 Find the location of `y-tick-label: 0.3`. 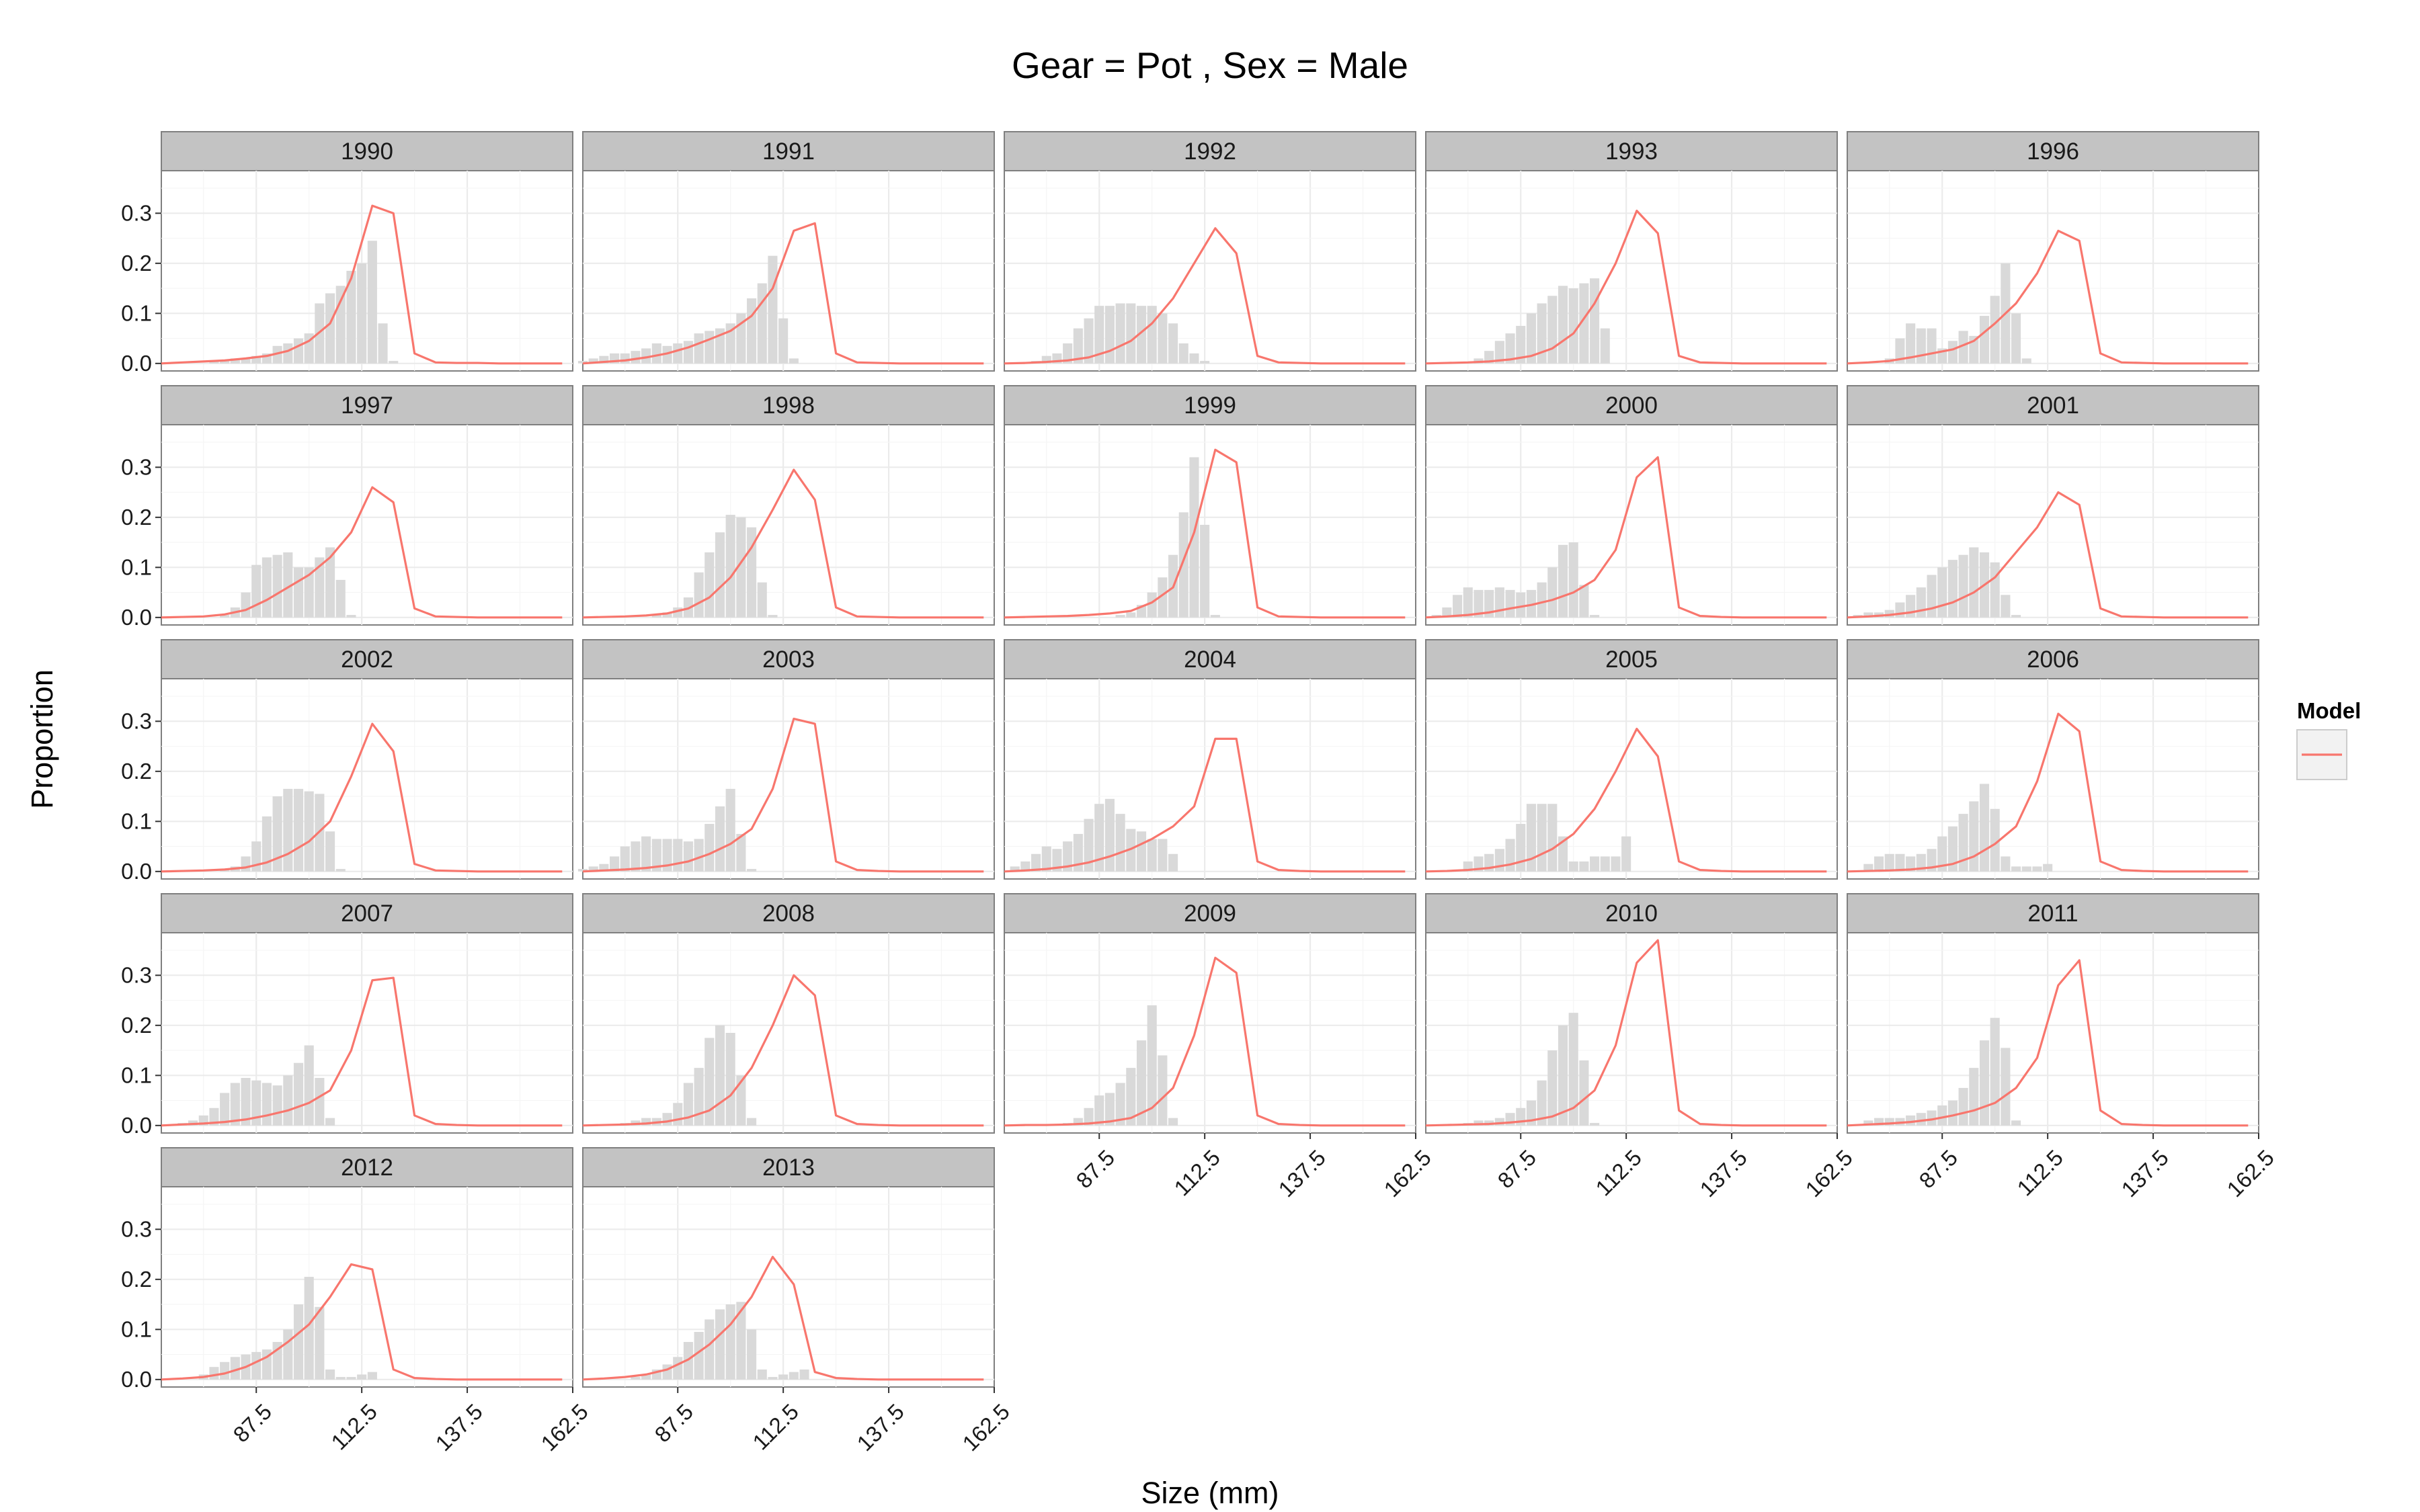

y-tick-label: 0.3 is located at coordinates (136, 213).